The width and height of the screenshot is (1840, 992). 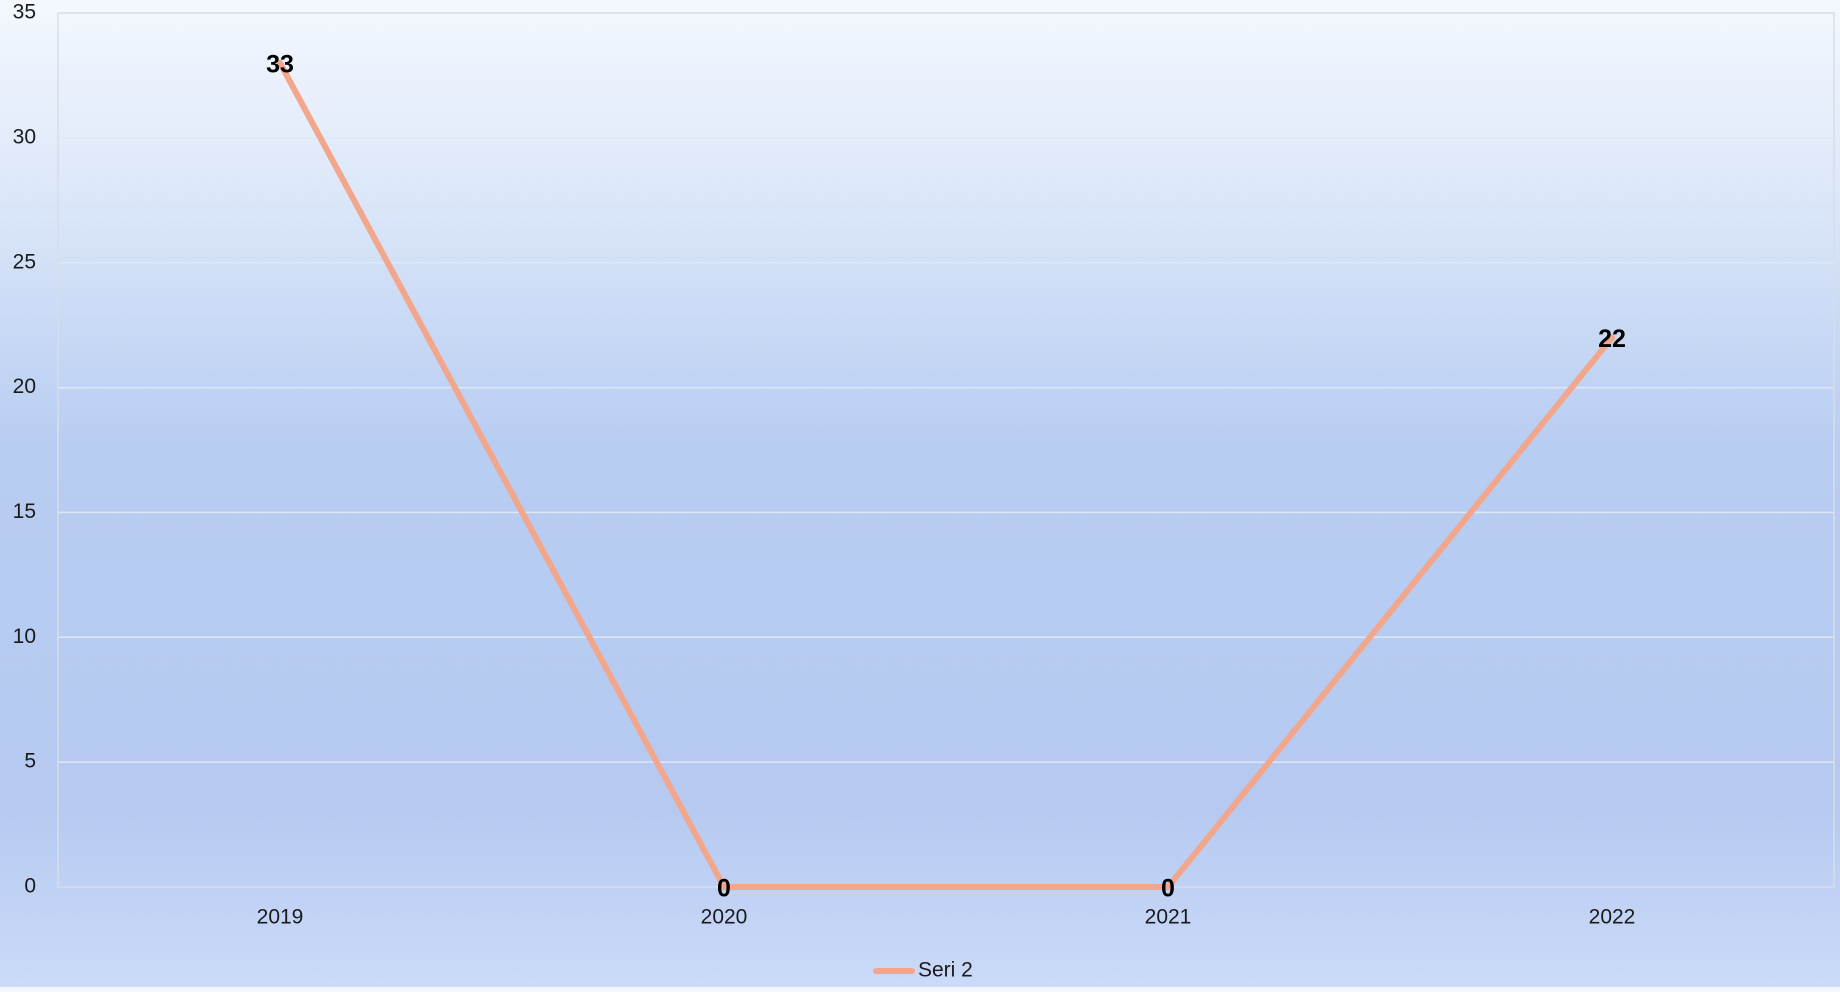 What do you see at coordinates (280, 917) in the screenshot?
I see `x-tick-label: 2019` at bounding box center [280, 917].